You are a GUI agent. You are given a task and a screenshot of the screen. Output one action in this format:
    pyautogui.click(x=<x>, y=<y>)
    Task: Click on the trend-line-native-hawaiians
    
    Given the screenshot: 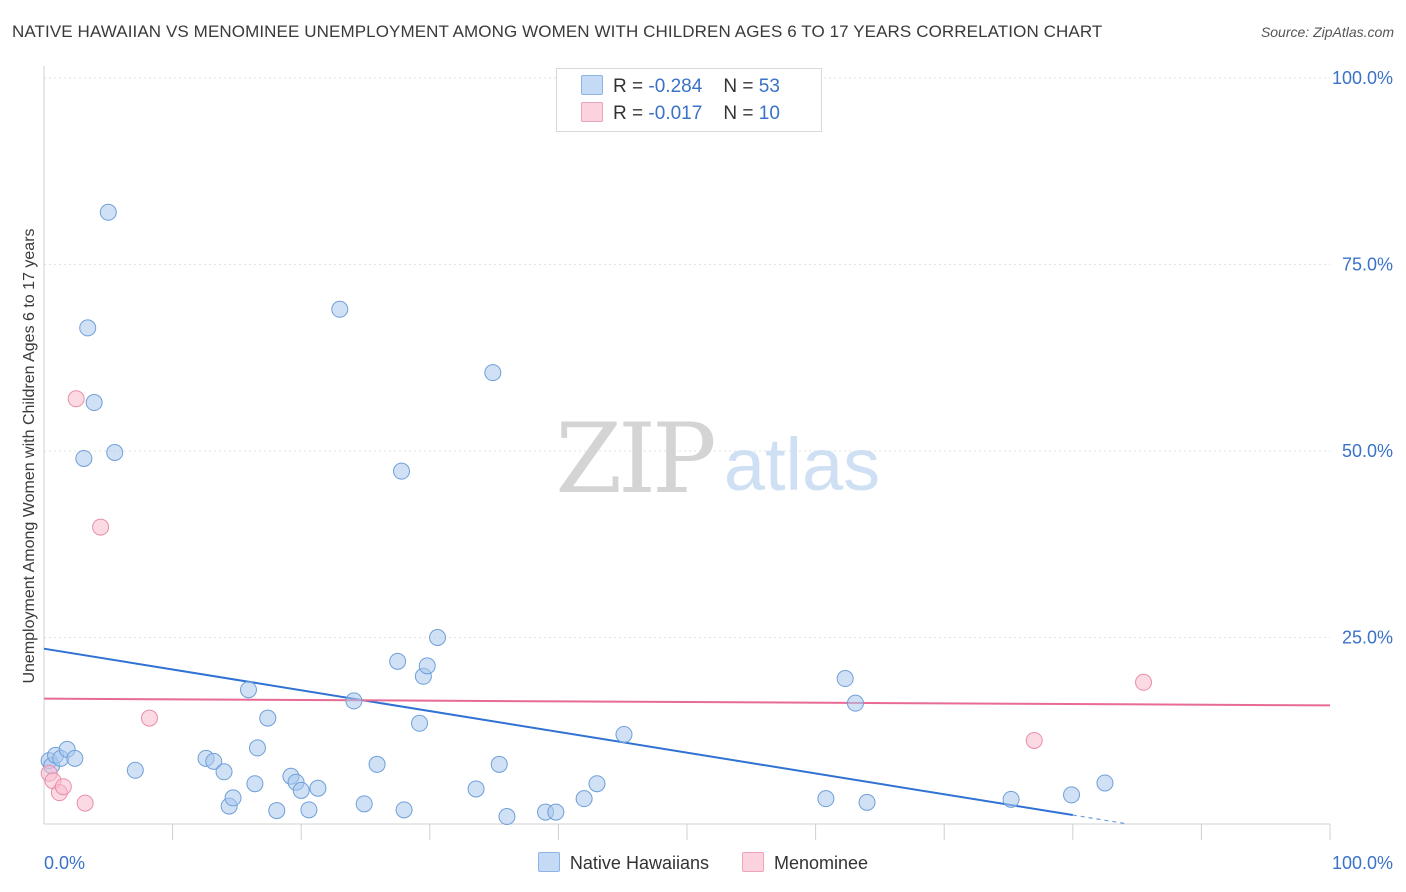 What is the action you would take?
    pyautogui.click(x=558, y=732)
    